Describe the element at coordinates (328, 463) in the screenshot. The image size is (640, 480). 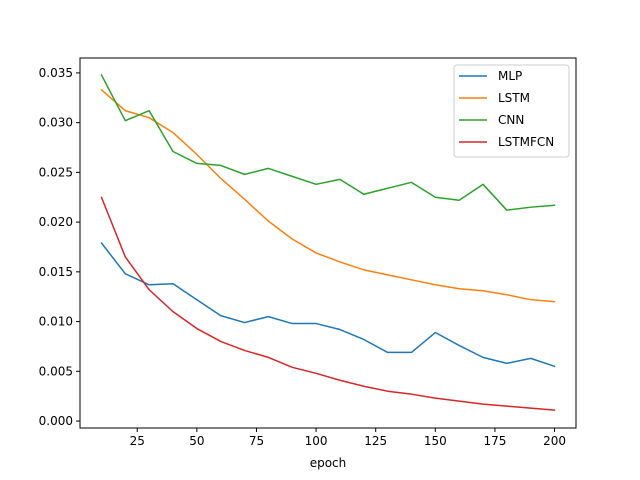
I see `x-axis-label: epoch` at that location.